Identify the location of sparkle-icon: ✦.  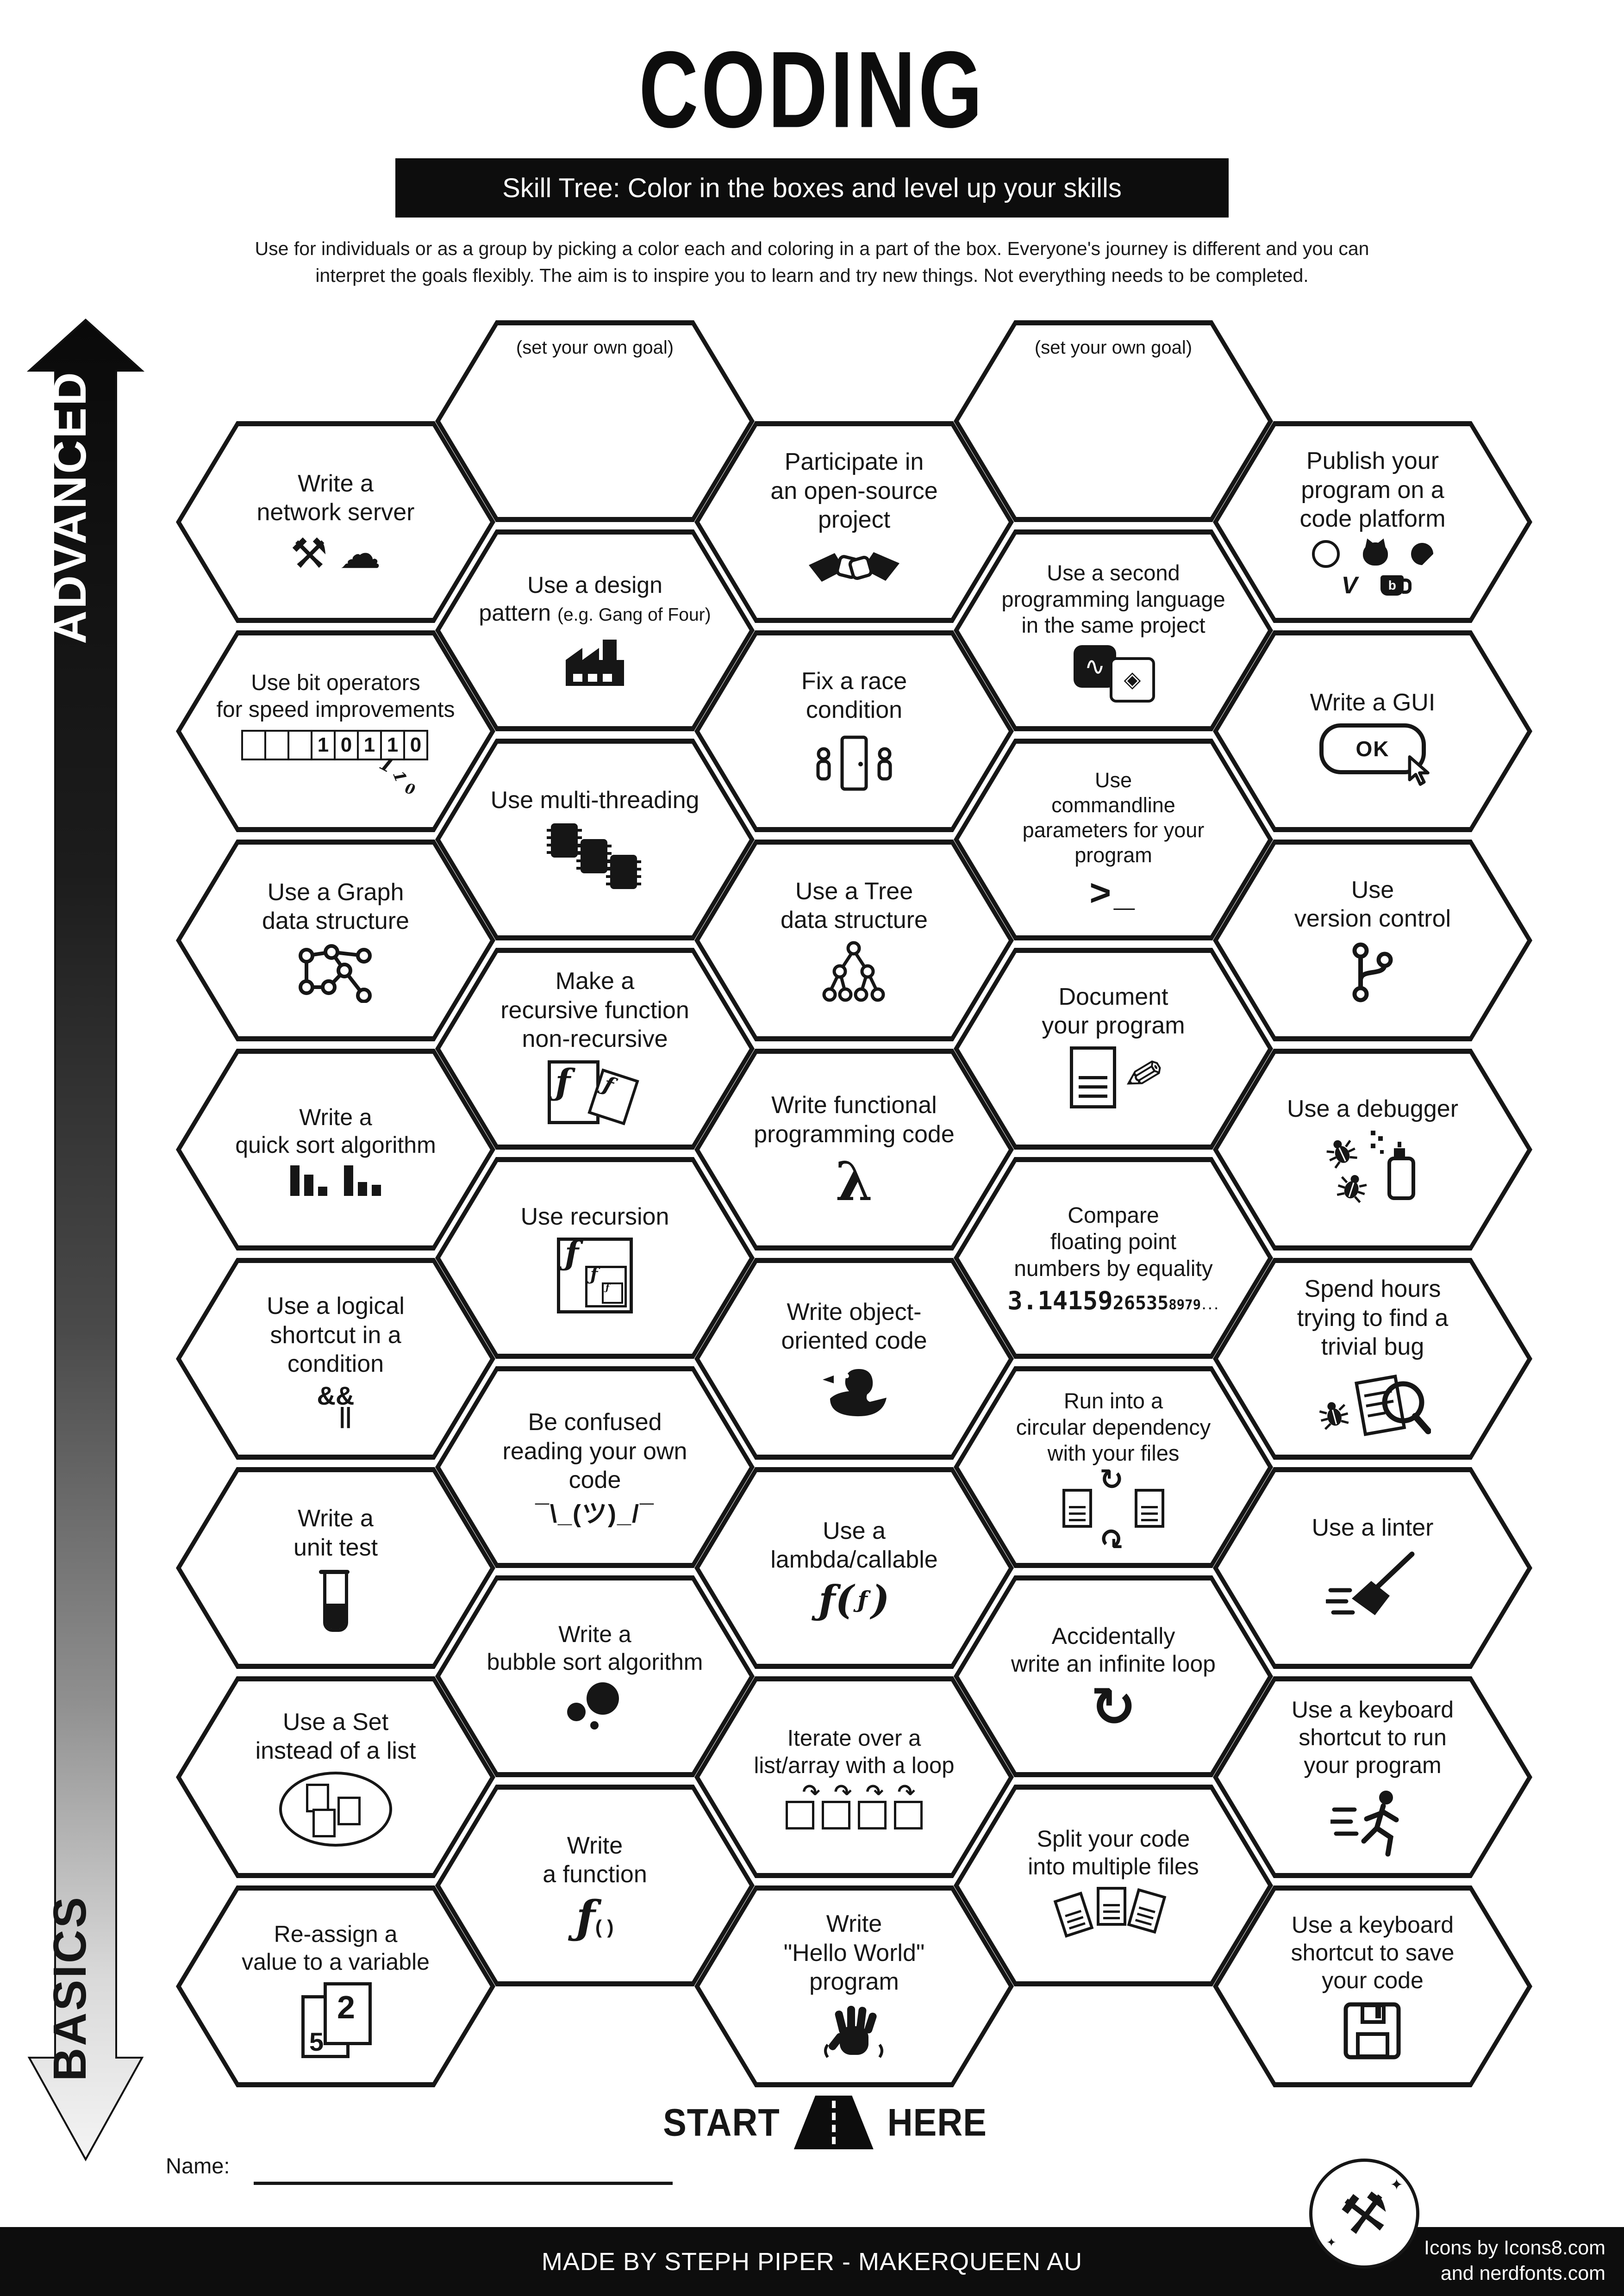
(1331, 2242).